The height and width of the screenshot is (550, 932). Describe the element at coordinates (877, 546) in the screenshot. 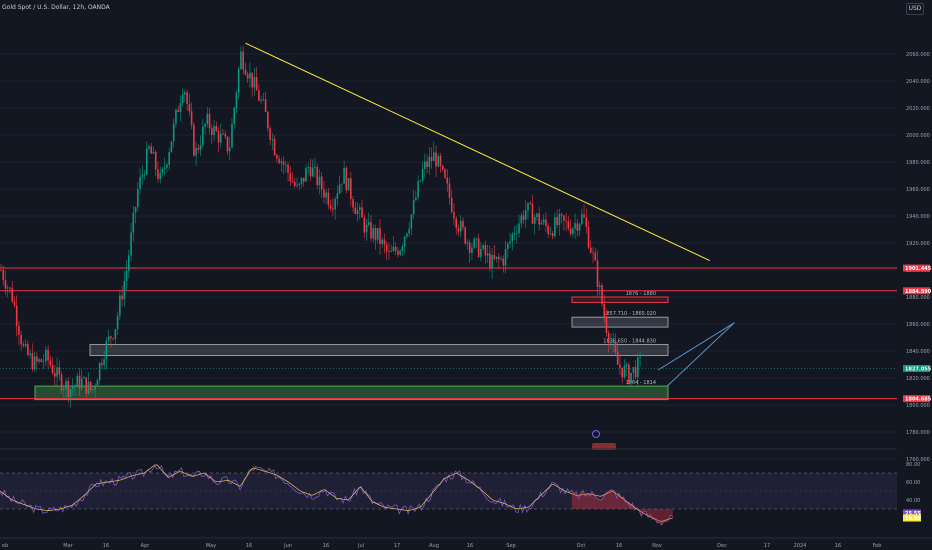

I see `x-tick-label: Feb` at that location.